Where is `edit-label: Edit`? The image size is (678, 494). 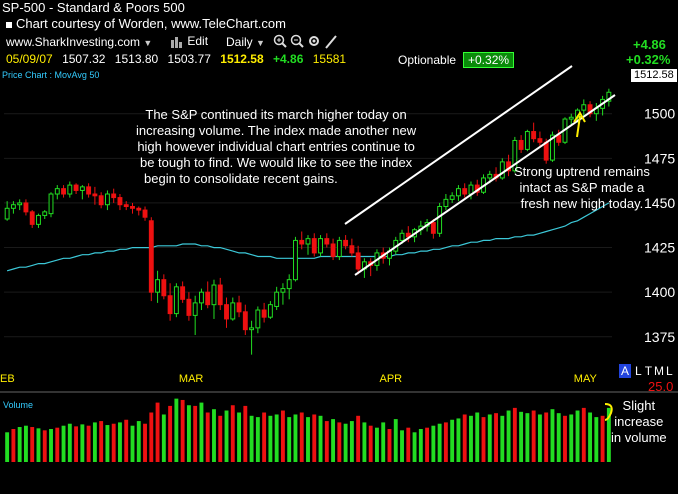
edit-label: Edit is located at coordinates (198, 41).